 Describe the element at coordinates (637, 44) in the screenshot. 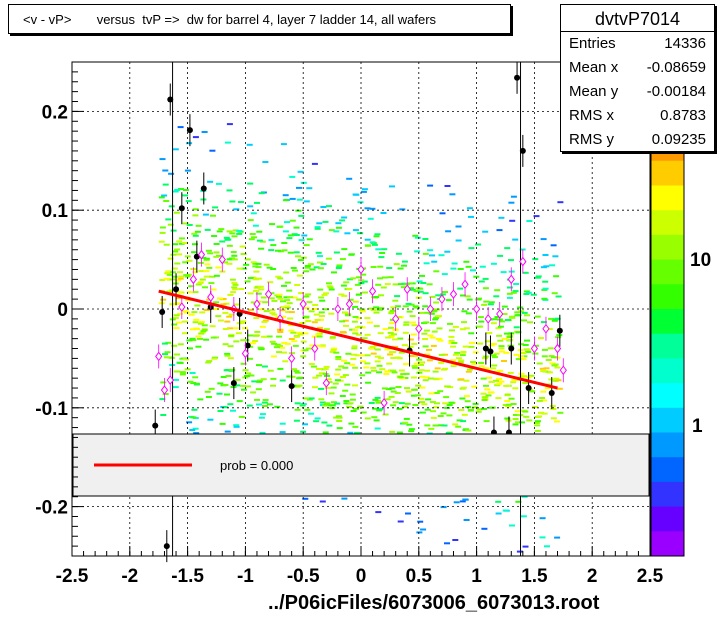

I see `stats-row-entries: Entries 14336` at that location.